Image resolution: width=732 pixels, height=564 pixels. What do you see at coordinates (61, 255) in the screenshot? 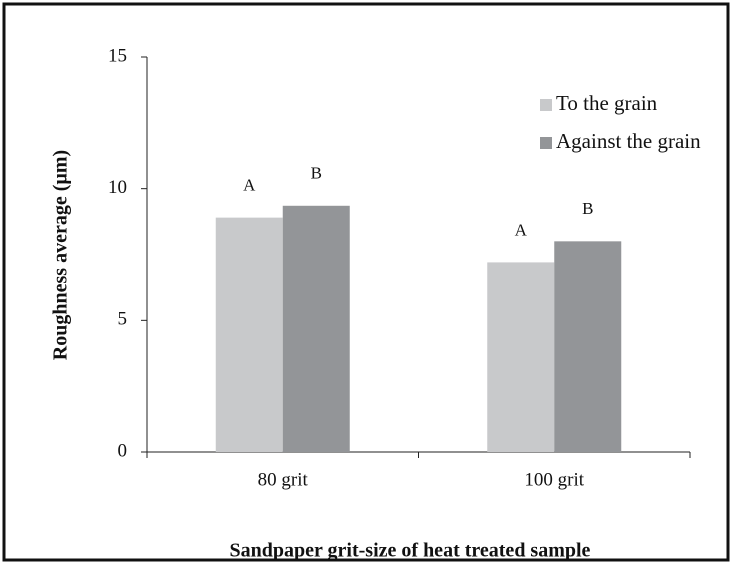
I see `y-axis-label: Roughness average (µm)` at bounding box center [61, 255].